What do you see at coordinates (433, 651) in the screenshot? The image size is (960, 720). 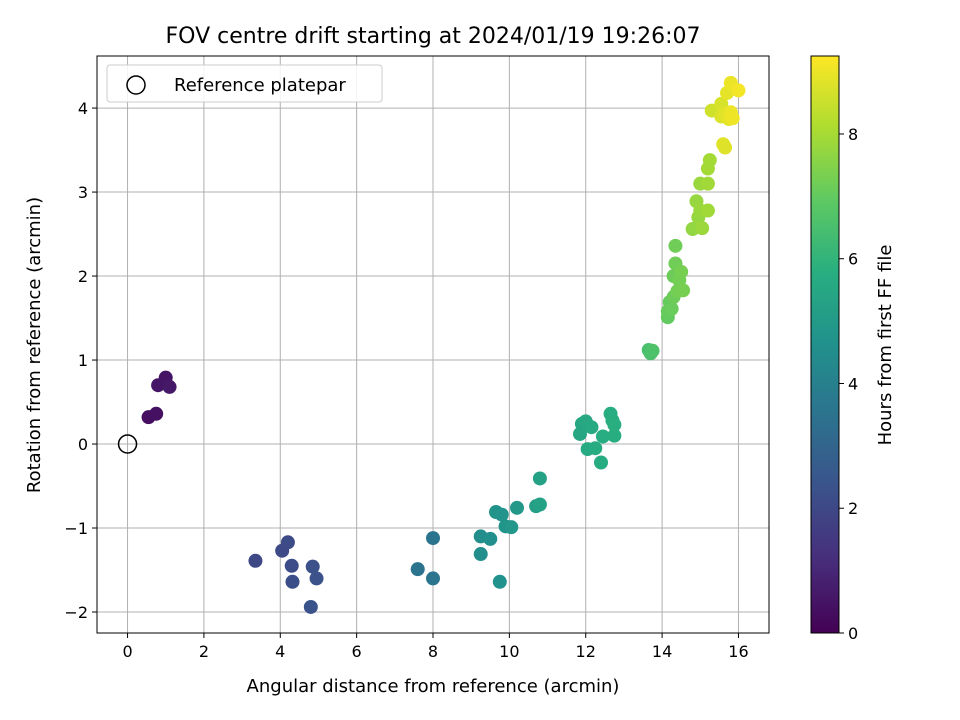 I see `x-tick-label: 8` at bounding box center [433, 651].